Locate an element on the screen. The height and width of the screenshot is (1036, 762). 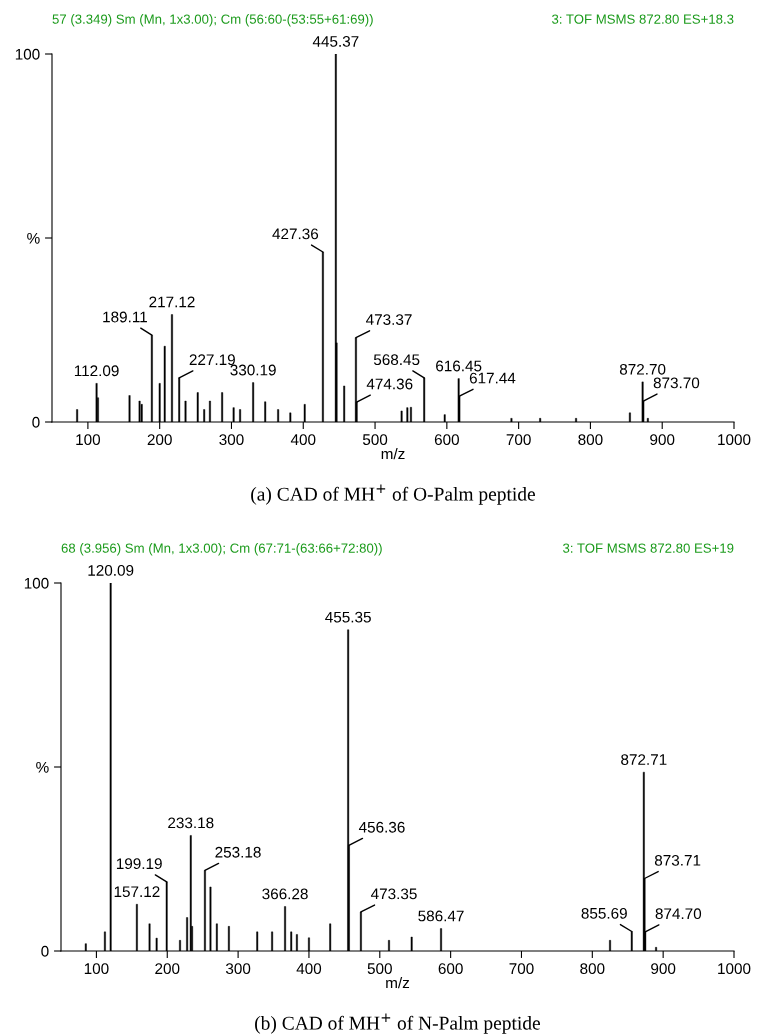
chart-title: 57 (3.349) Sm (Mn, 1x3.00); Cm (56:60-(53:55+61:69)) is located at coordinates (212, 20).